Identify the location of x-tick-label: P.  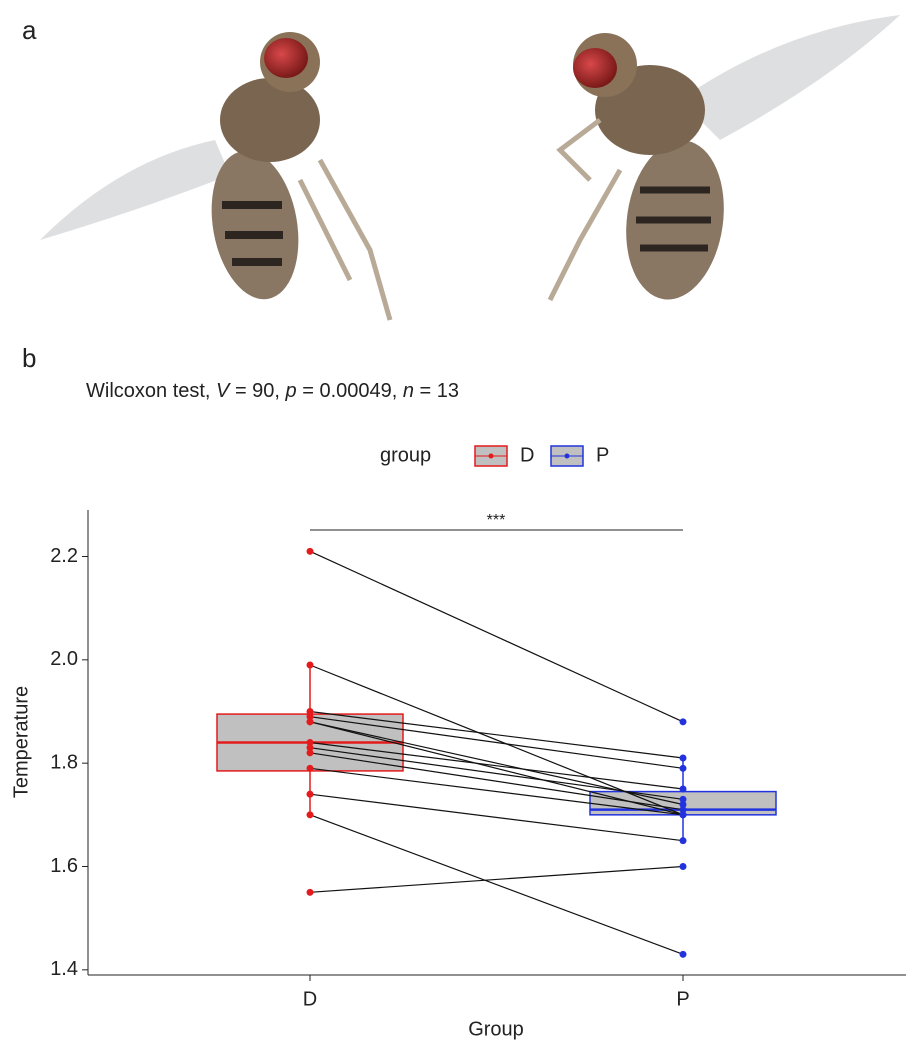
(682, 999).